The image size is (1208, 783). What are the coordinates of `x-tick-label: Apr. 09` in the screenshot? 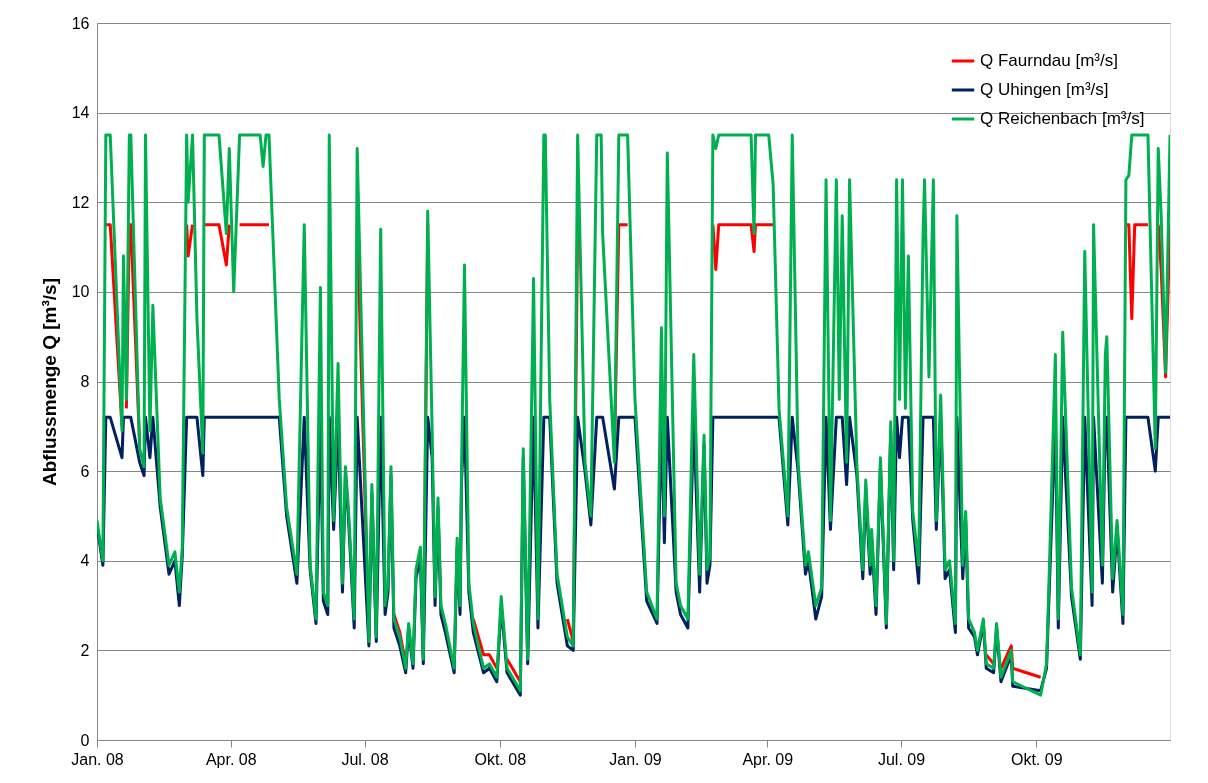 It's located at (768, 759).